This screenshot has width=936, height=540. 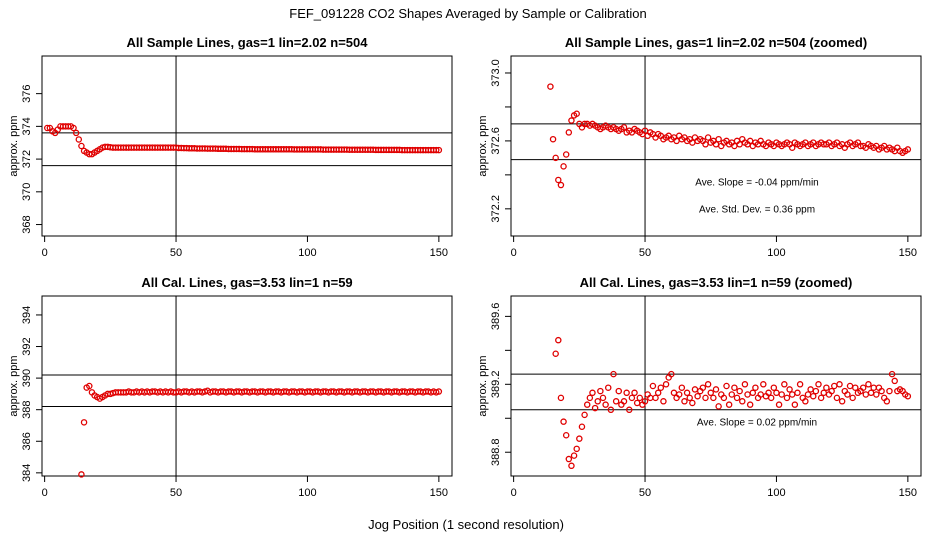 I want to click on y-tick-label: 372.6, so click(x=496, y=141).